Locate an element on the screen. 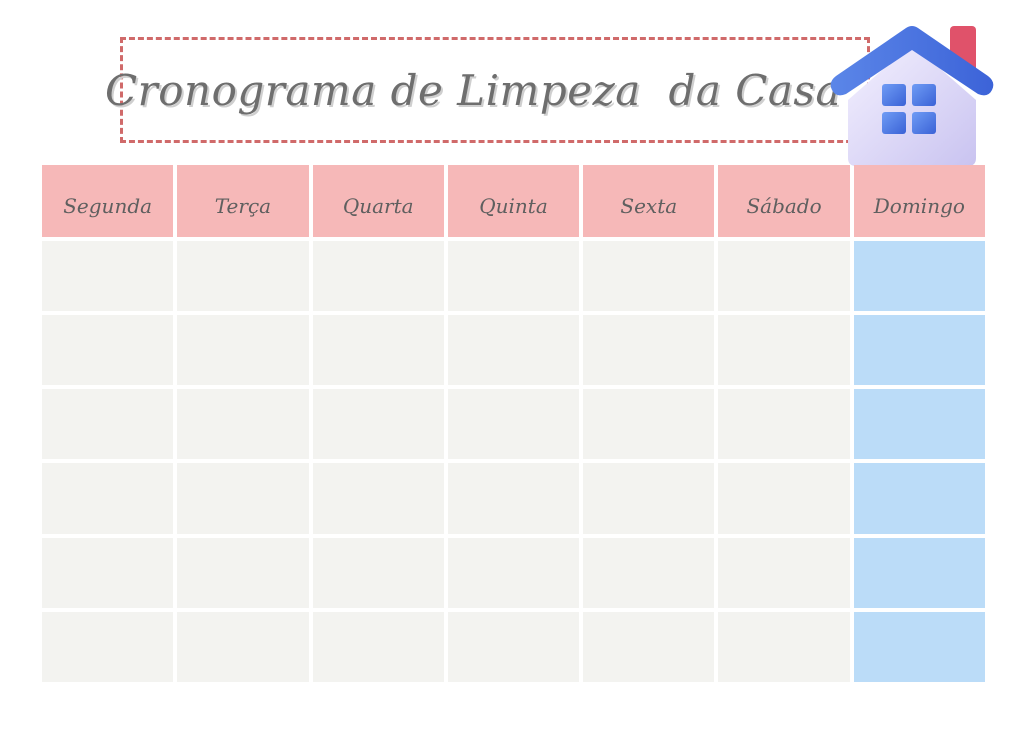 The image size is (1024, 732). header-sabado: Sábado is located at coordinates (784, 201).